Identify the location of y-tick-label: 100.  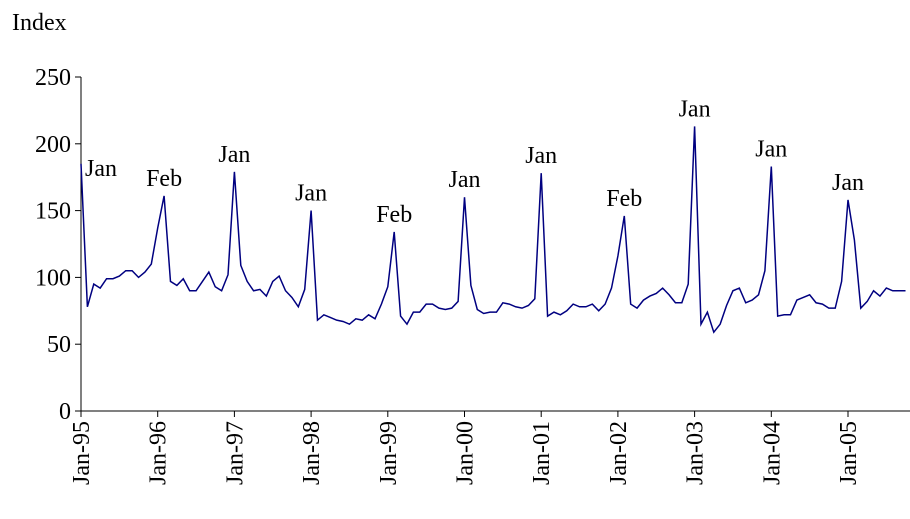
(53, 278).